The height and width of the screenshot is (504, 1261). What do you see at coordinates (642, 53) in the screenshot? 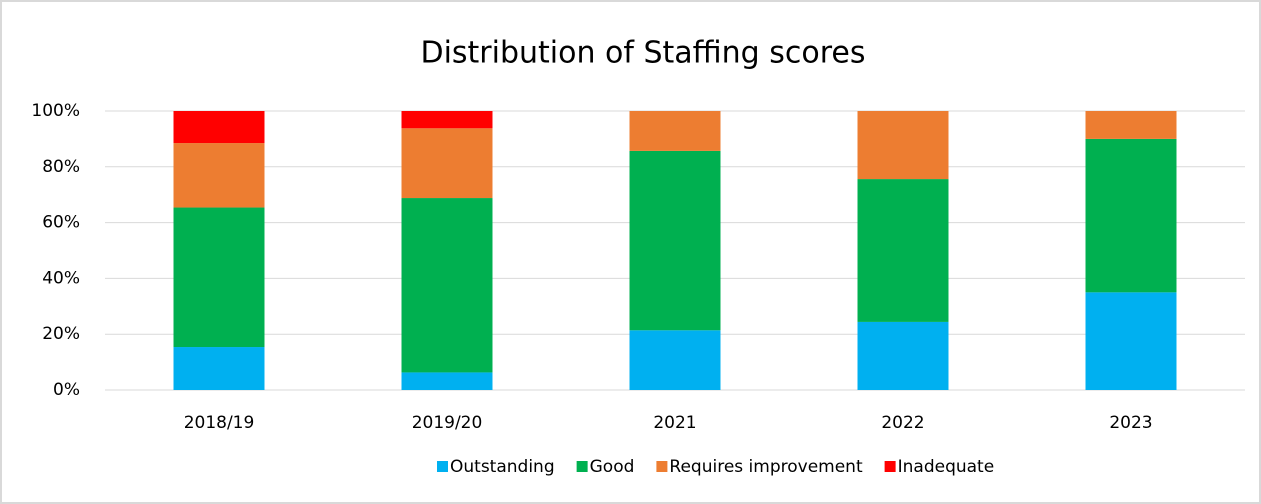
I see `chart-title: Distribution of Staffing scores` at bounding box center [642, 53].